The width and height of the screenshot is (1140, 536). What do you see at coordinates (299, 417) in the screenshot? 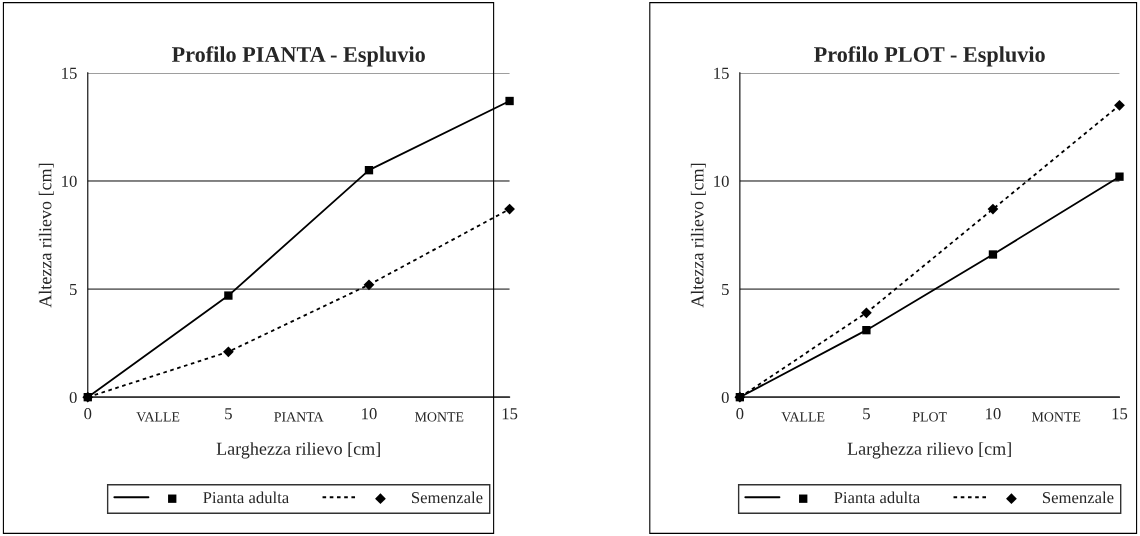
I see `text: PIANTA` at bounding box center [299, 417].